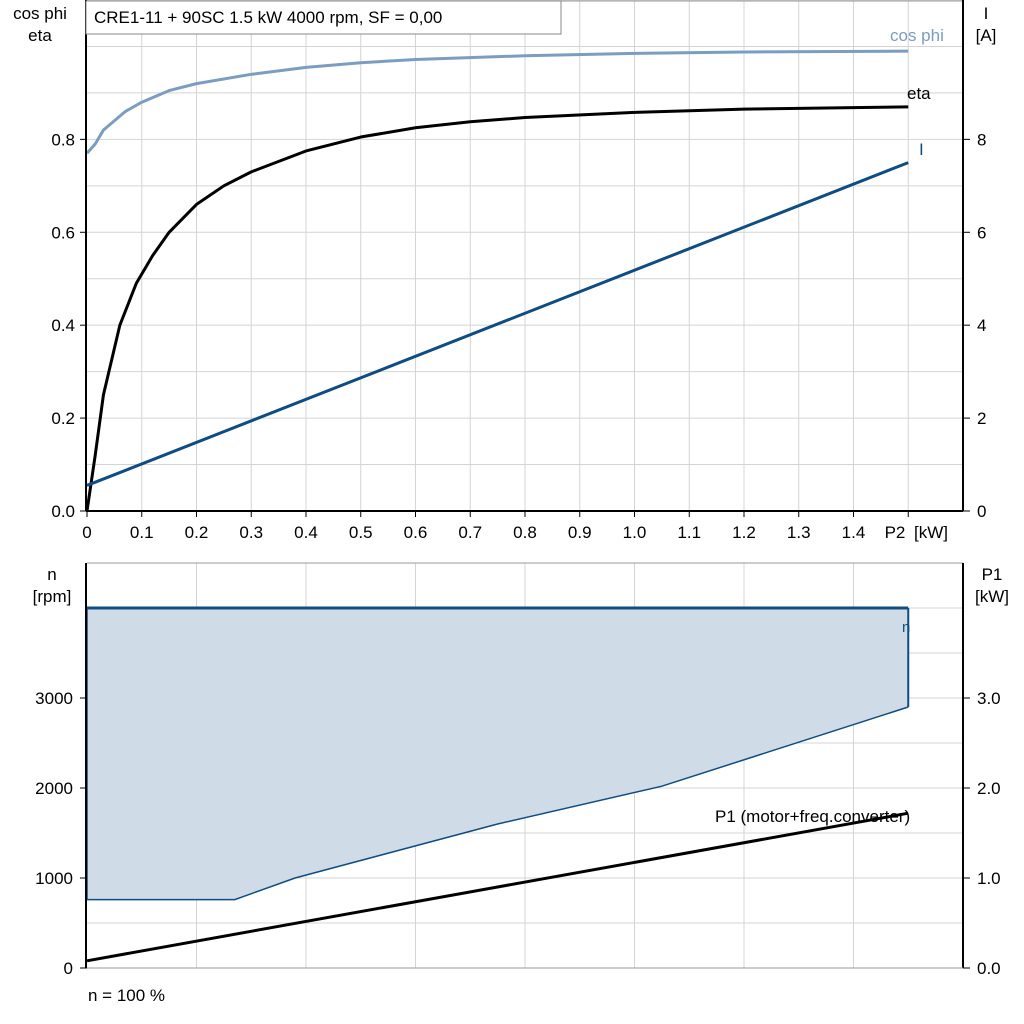 This screenshot has width=1024, height=1024. I want to click on x-tick-label: 0.8, so click(525, 532).